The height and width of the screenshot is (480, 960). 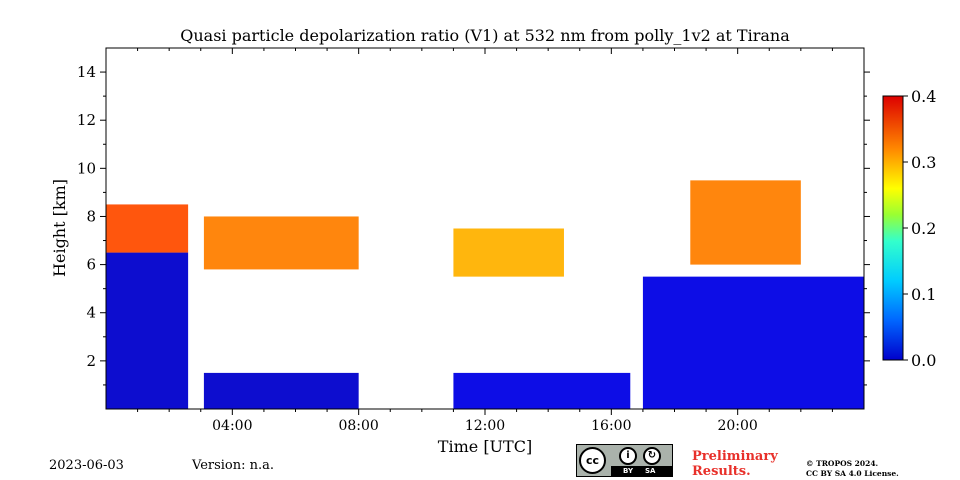 I want to click on share-alike-icon: ↻, so click(x=652, y=456).